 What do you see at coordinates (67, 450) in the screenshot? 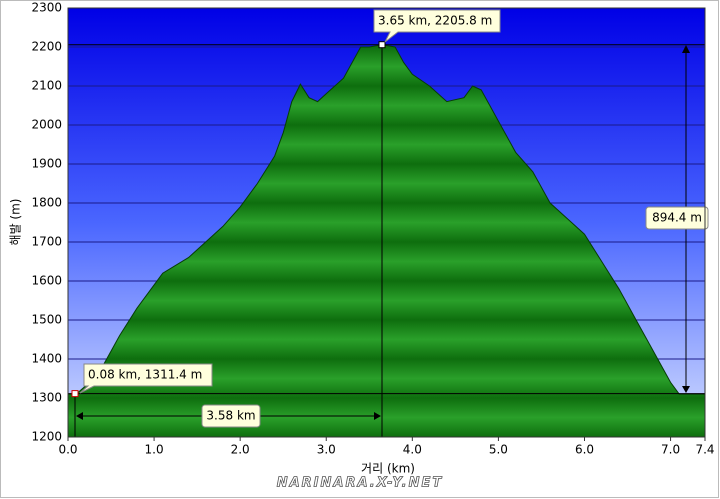
I see `x-tick-label: 0.0` at bounding box center [67, 450].